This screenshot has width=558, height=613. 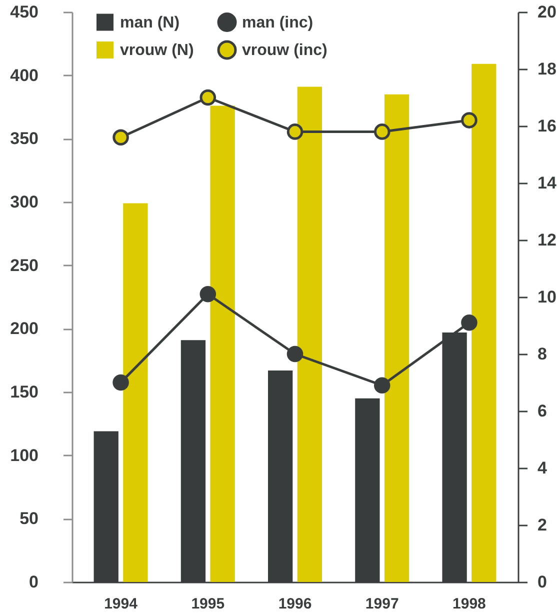 What do you see at coordinates (33, 582) in the screenshot?
I see `y-tick-label: 0` at bounding box center [33, 582].